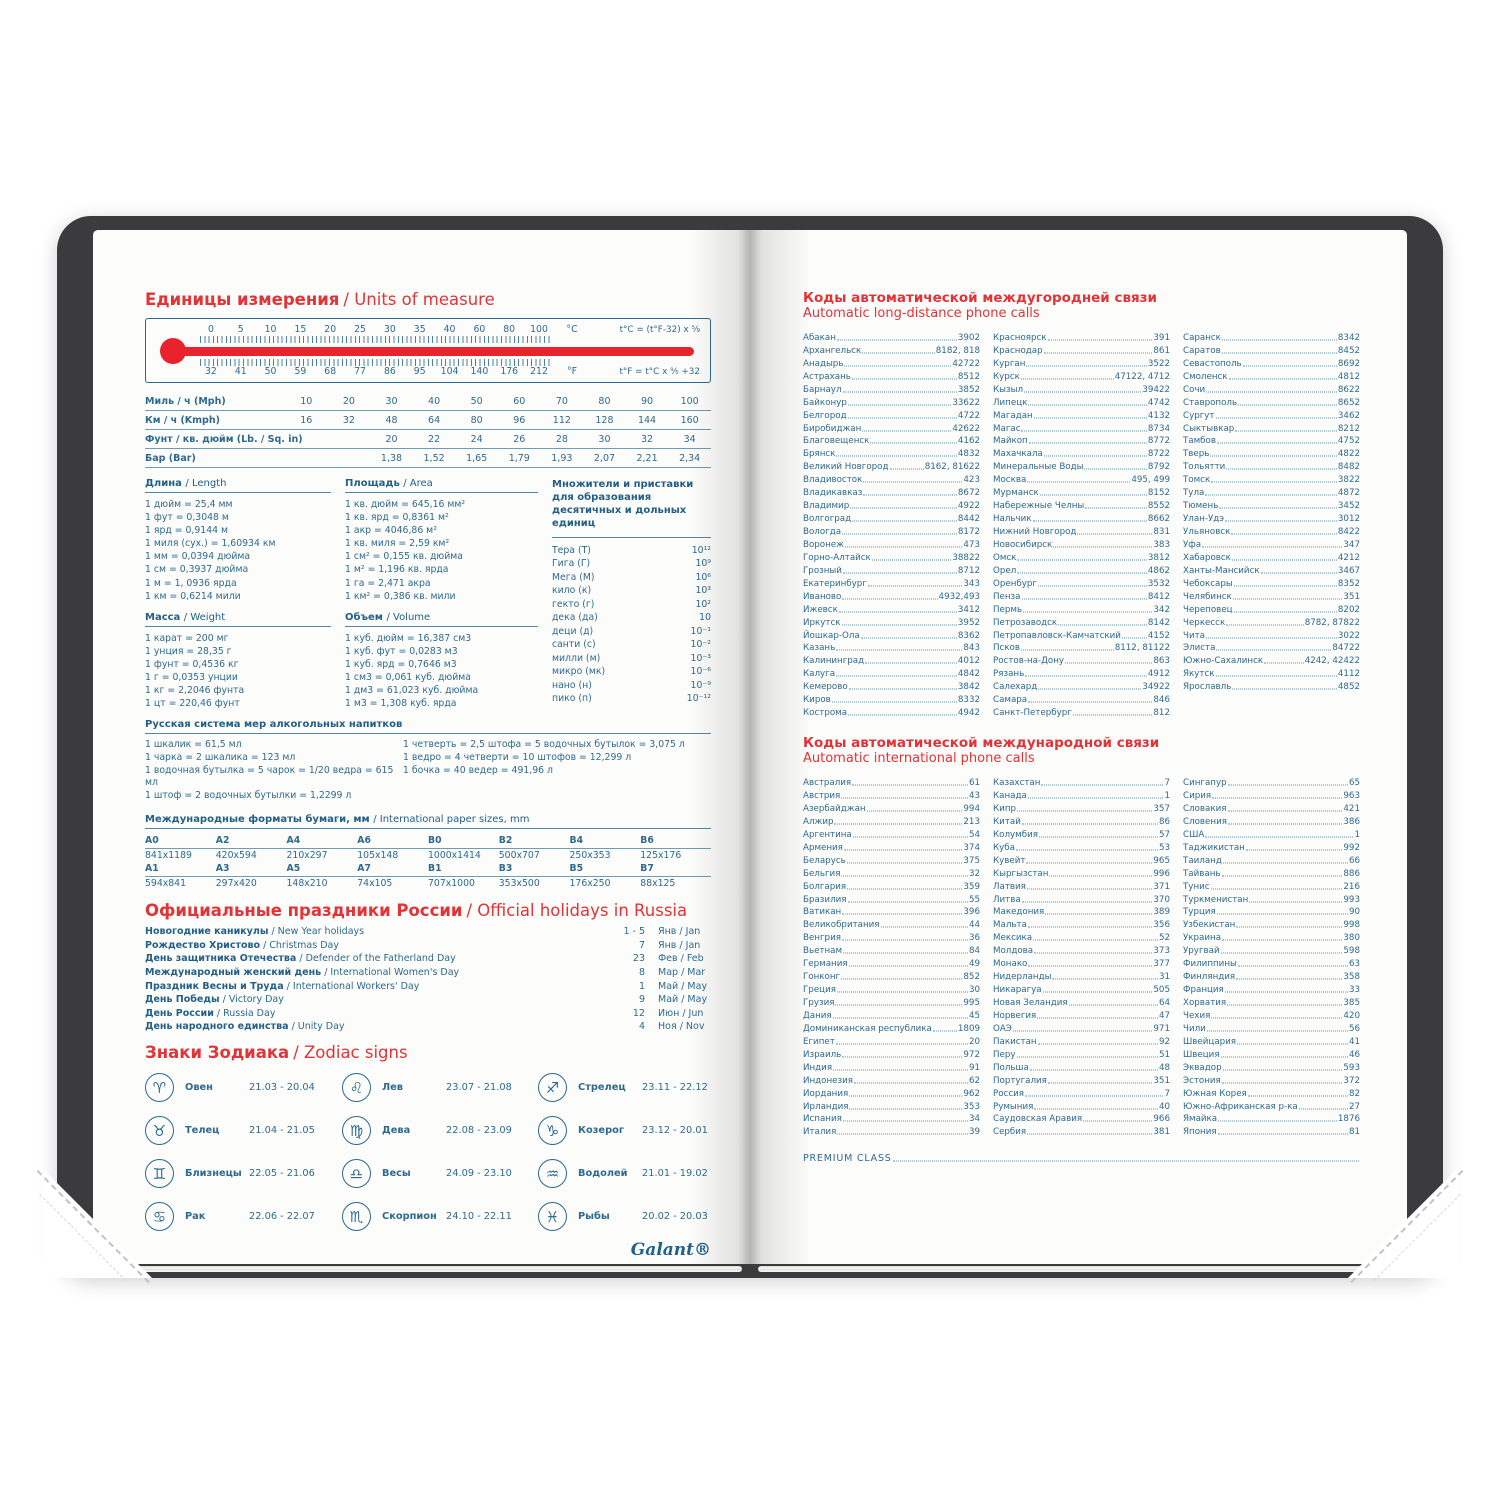 This screenshot has height=1500, width=1500. What do you see at coordinates (823, 363) in the screenshot?
I see `city-name: Анадырь` at bounding box center [823, 363].